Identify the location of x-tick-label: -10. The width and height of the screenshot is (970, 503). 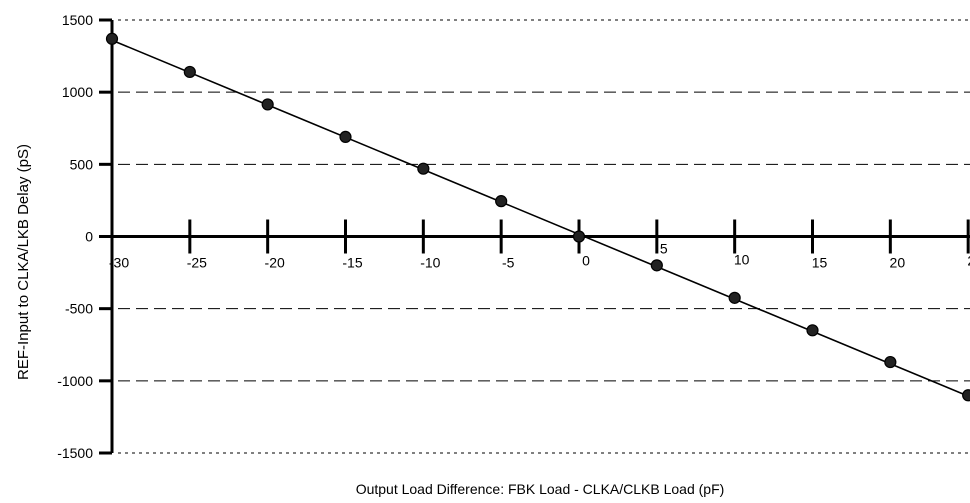
(430, 263).